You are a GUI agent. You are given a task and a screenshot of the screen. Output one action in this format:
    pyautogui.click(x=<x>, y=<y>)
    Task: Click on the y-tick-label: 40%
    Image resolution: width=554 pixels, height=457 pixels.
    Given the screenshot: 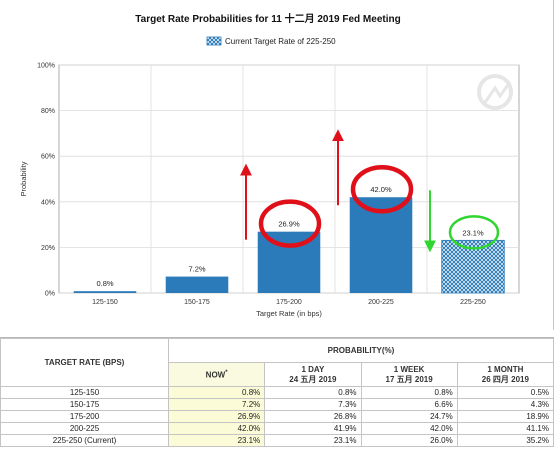 What is the action you would take?
    pyautogui.click(x=48, y=202)
    